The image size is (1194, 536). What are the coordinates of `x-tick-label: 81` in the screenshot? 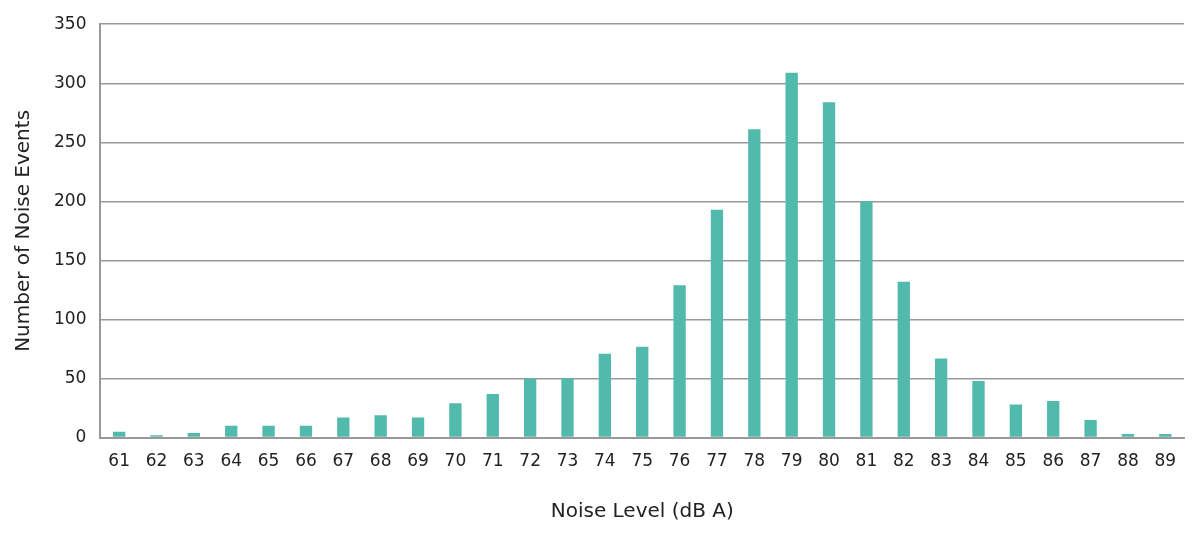 It's located at (866, 460).